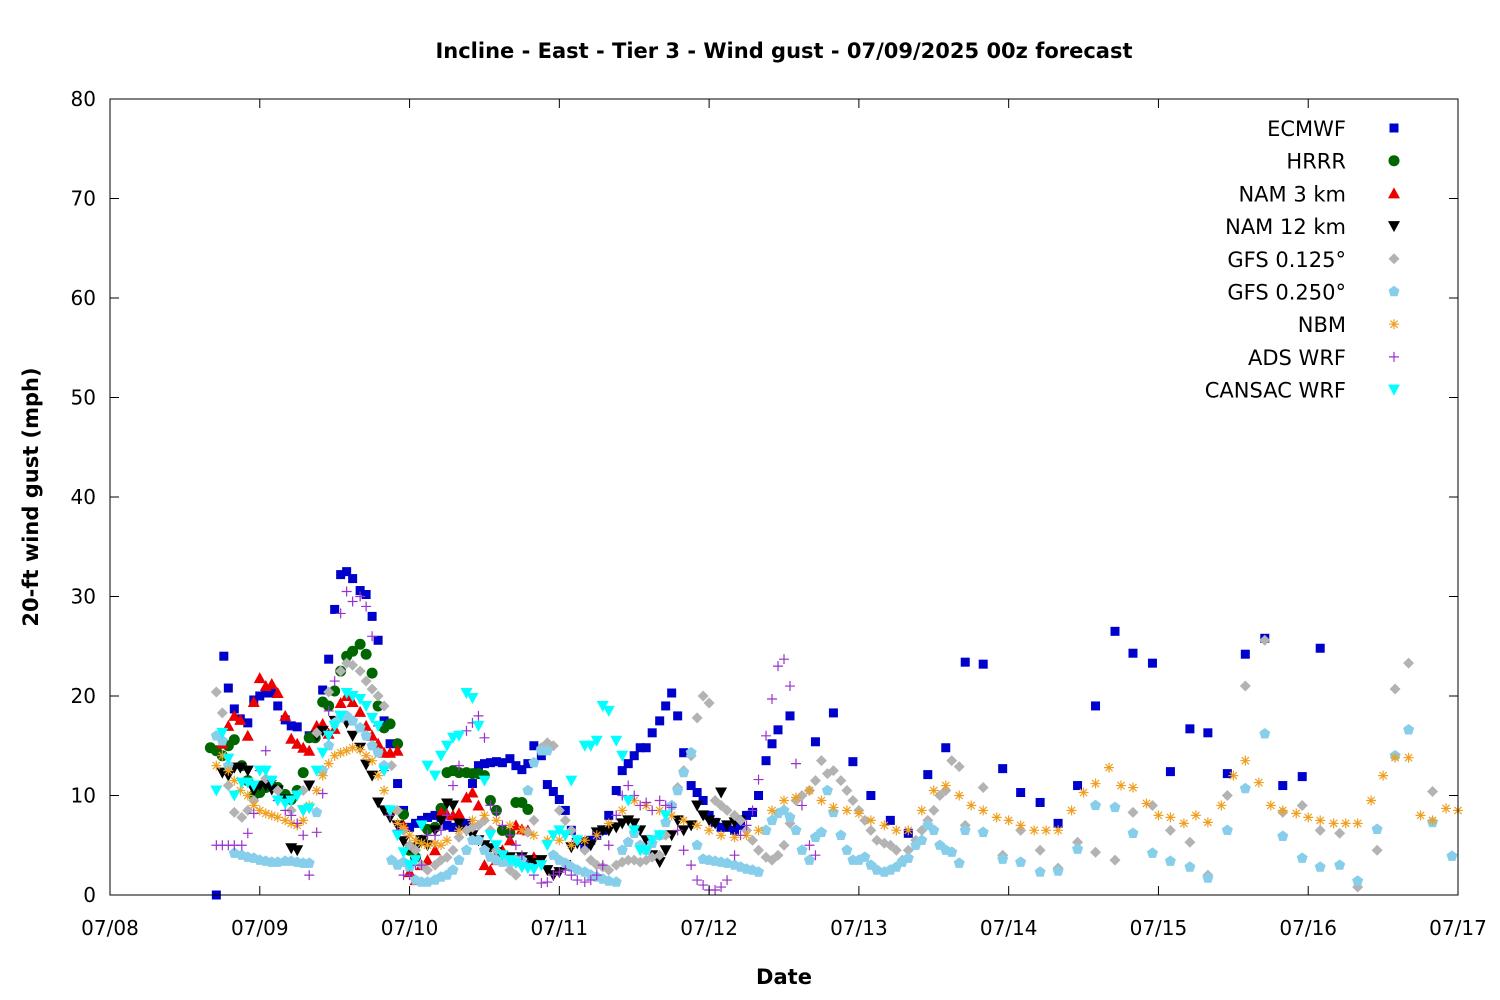 The image size is (1500, 1000). What do you see at coordinates (1316, 162) in the screenshot?
I see `legend-label: HRRR` at bounding box center [1316, 162].